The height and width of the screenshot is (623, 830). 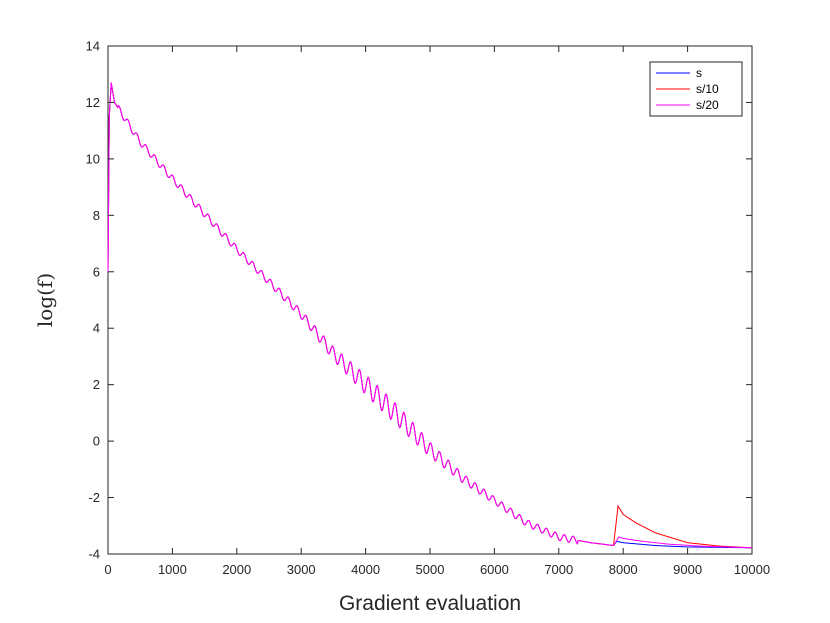 What do you see at coordinates (93, 158) in the screenshot?
I see `y-tick-label: 10` at bounding box center [93, 158].